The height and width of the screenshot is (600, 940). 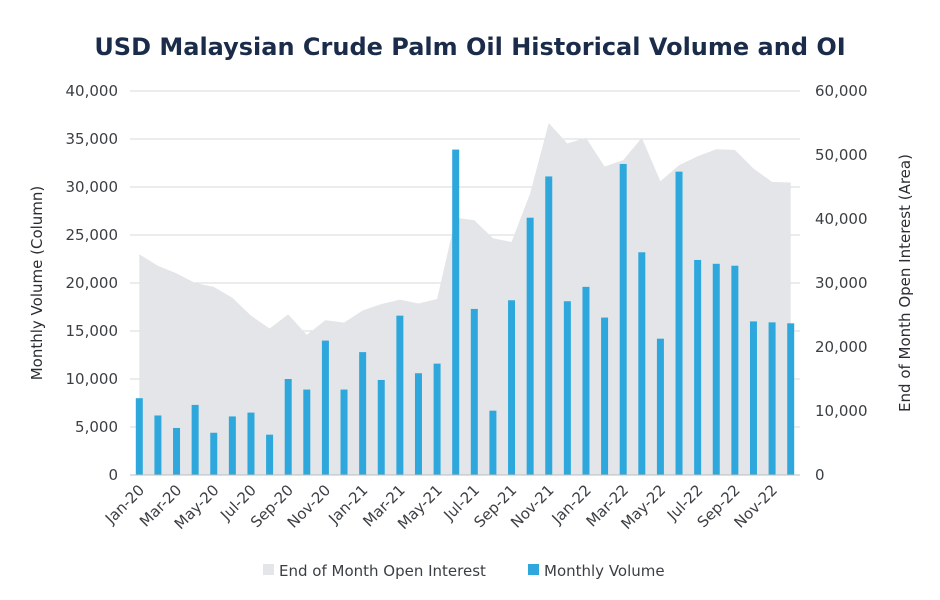 What do you see at coordinates (92, 235) in the screenshot?
I see `y-left-tick-label: 25,000` at bounding box center [92, 235].